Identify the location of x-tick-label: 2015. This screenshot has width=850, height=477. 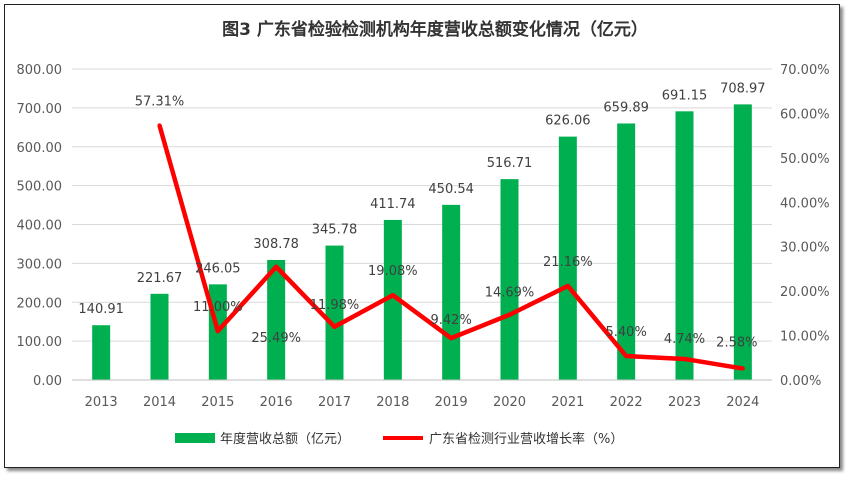
(217, 402).